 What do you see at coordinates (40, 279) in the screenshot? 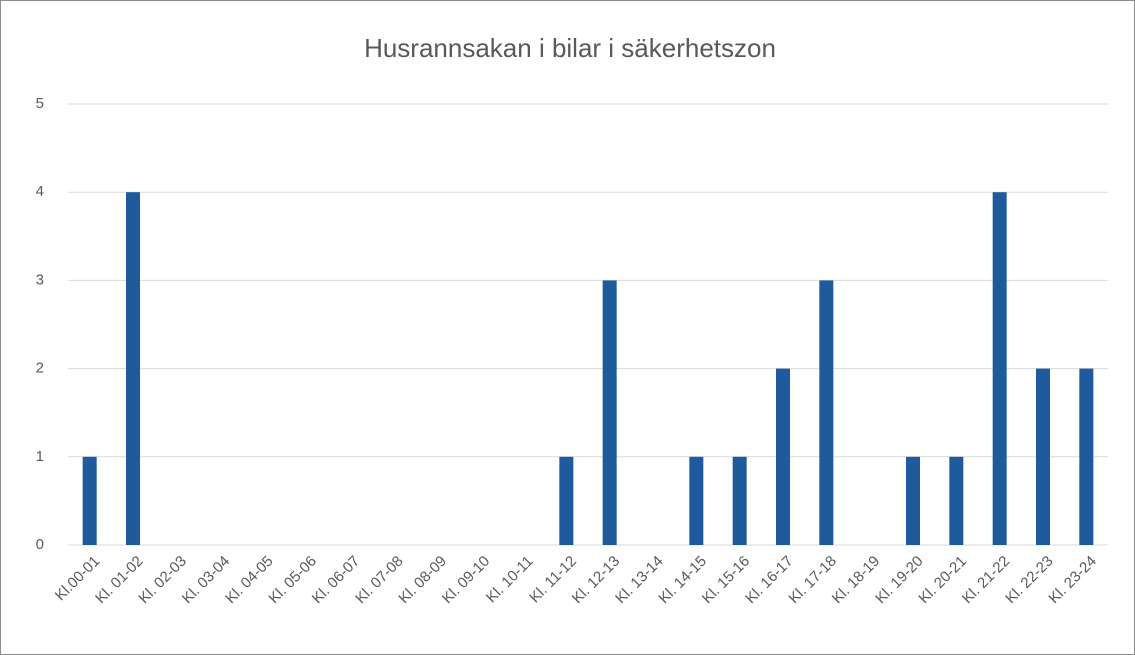
I see `y-tick-label: 3` at bounding box center [40, 279].